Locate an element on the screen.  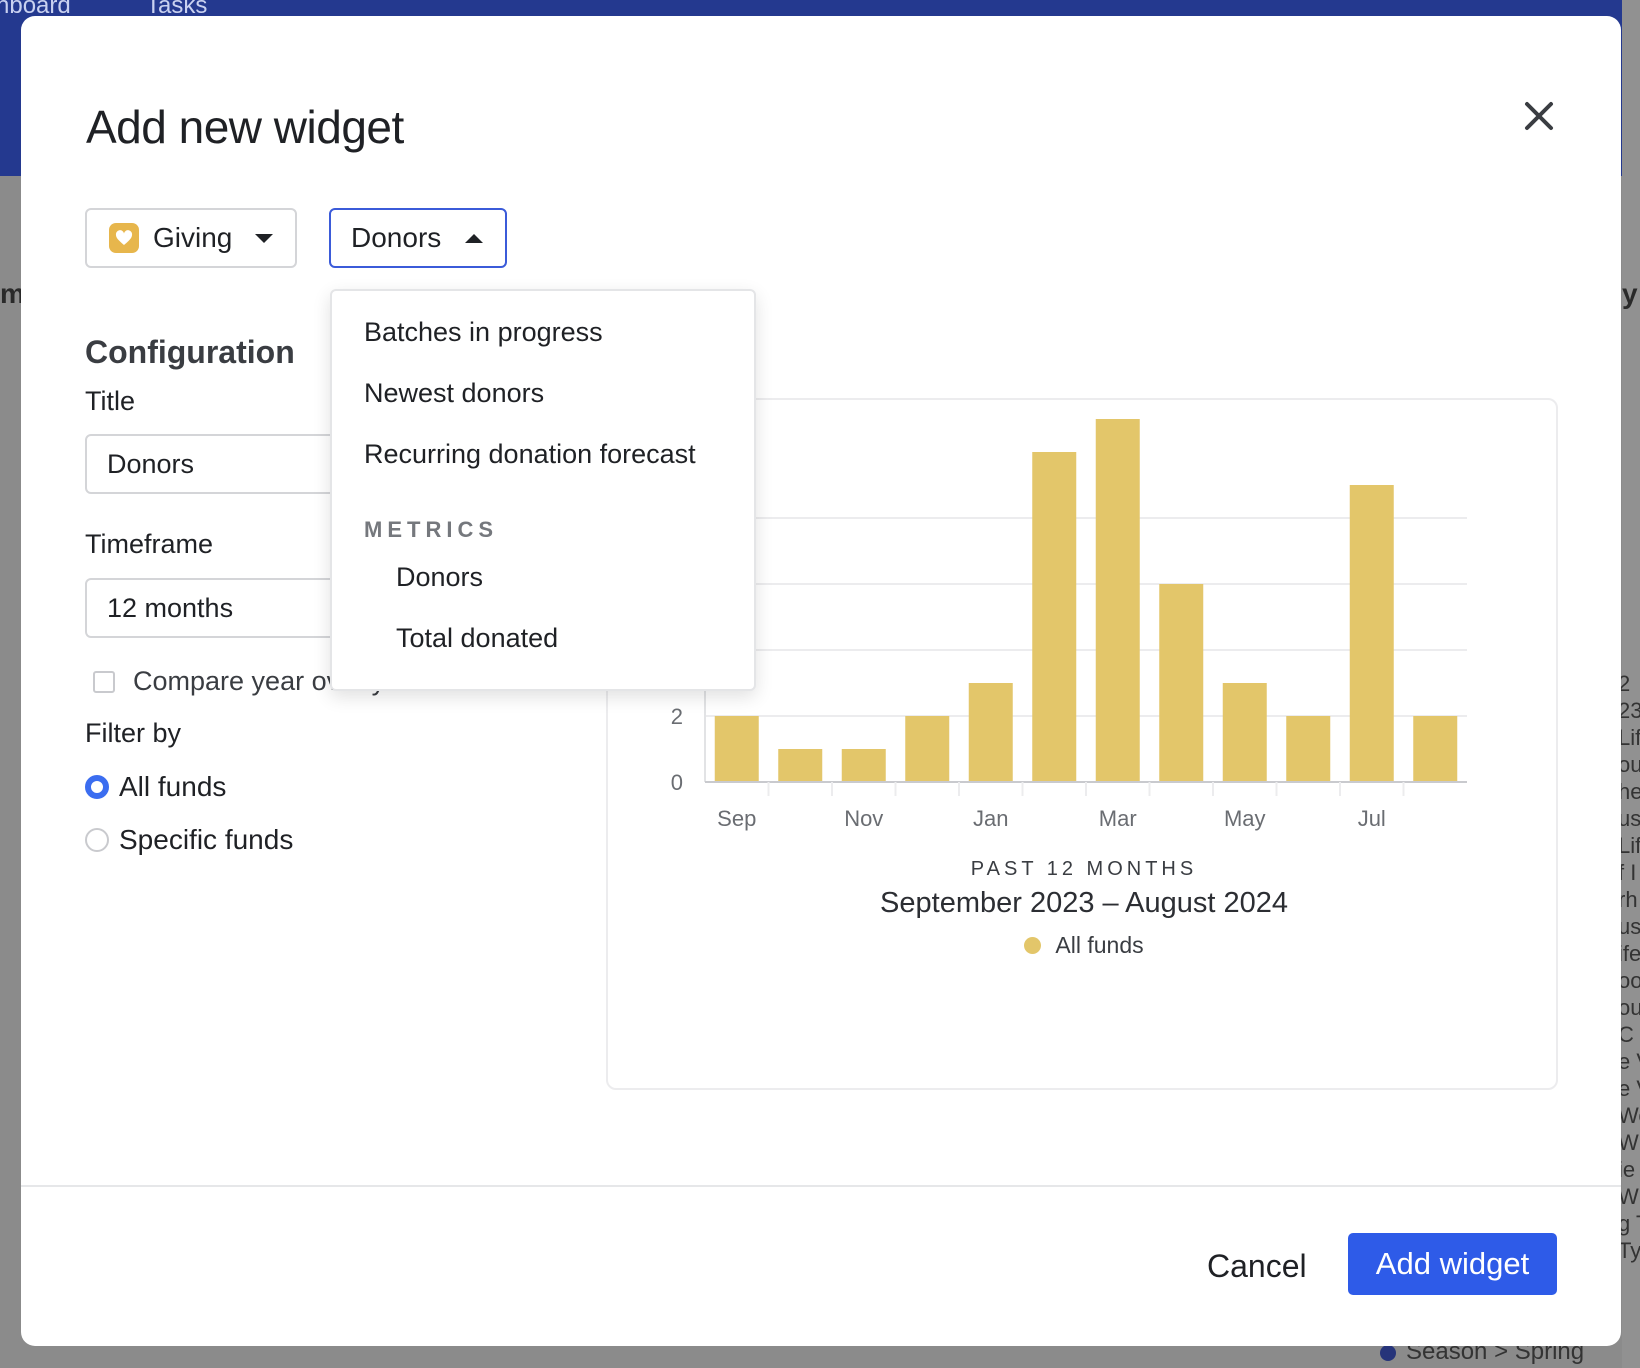
chart-date-range: September 2023 – August 2024 is located at coordinates (1084, 903).